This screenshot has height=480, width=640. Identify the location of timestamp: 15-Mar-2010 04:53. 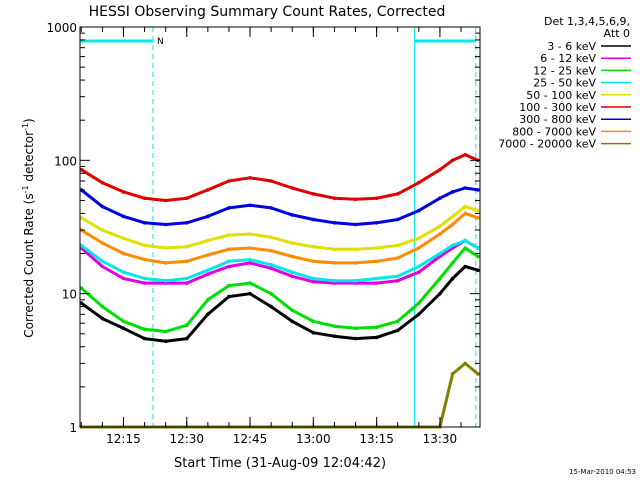
(602, 472).